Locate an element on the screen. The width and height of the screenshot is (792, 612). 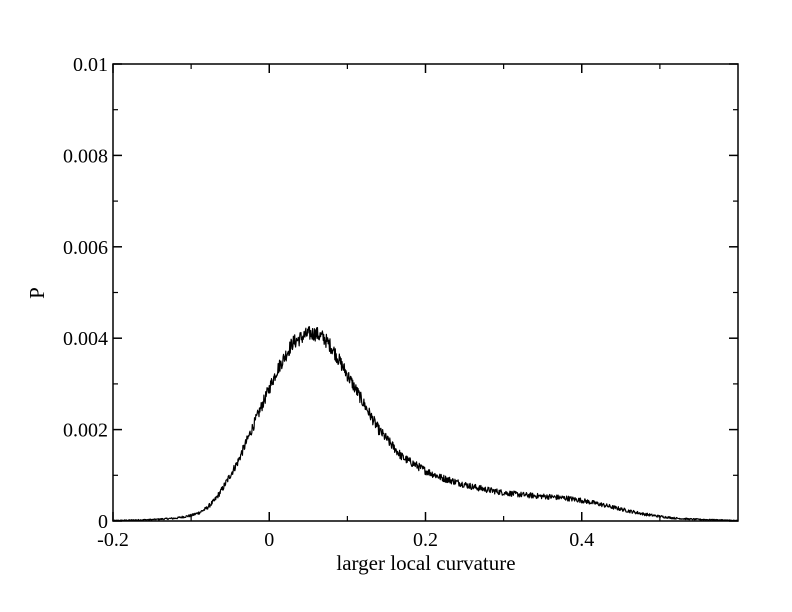
y-tick-label: 0.002 is located at coordinates (85, 431).